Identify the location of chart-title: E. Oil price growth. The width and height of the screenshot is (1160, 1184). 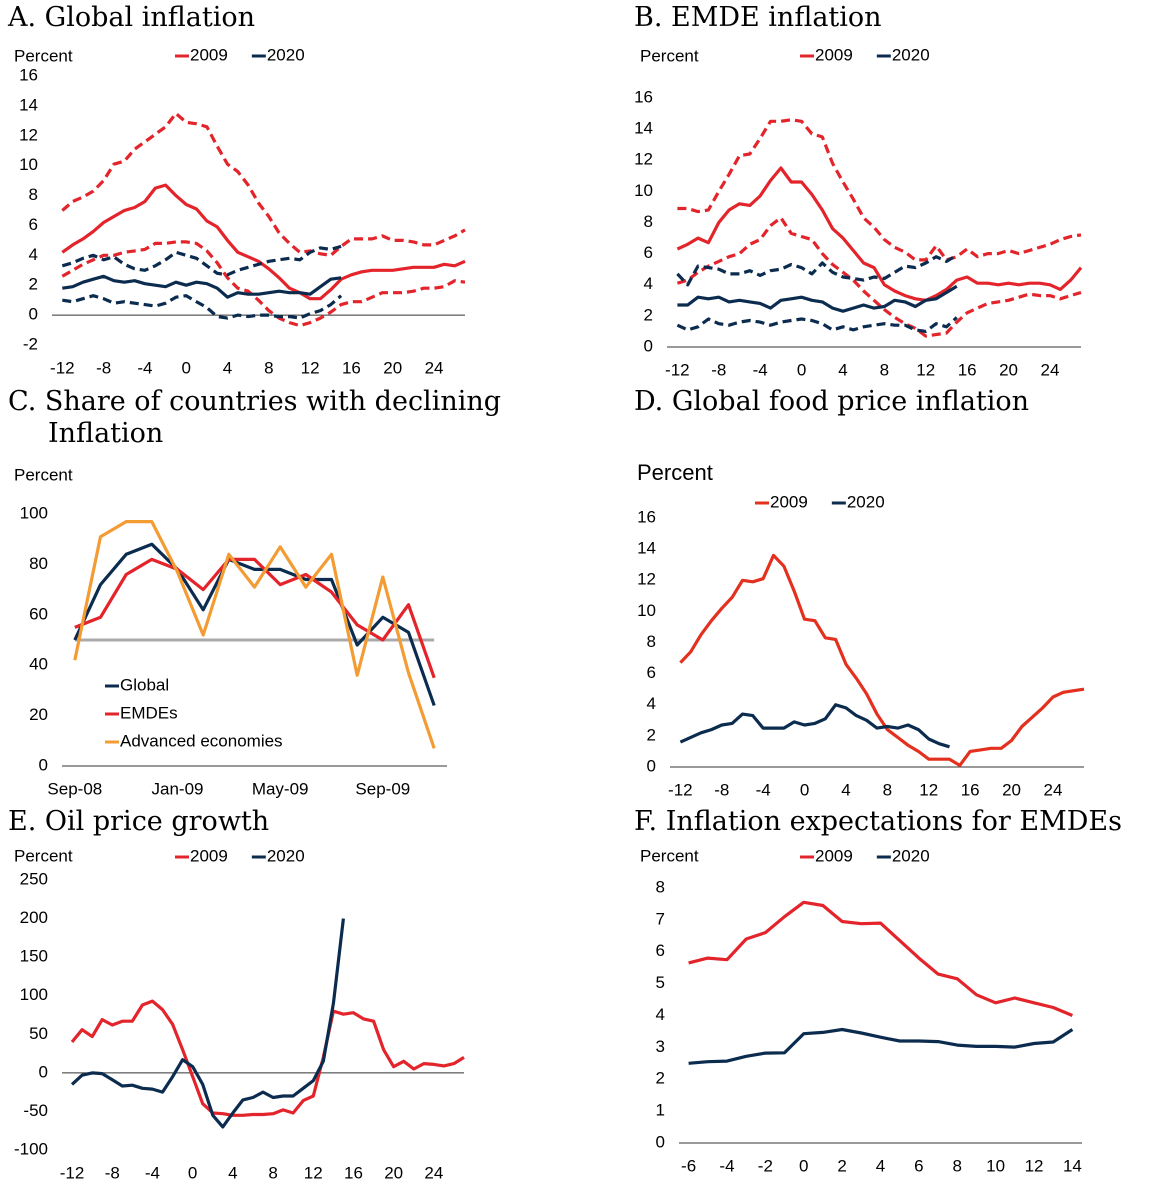
(139, 821).